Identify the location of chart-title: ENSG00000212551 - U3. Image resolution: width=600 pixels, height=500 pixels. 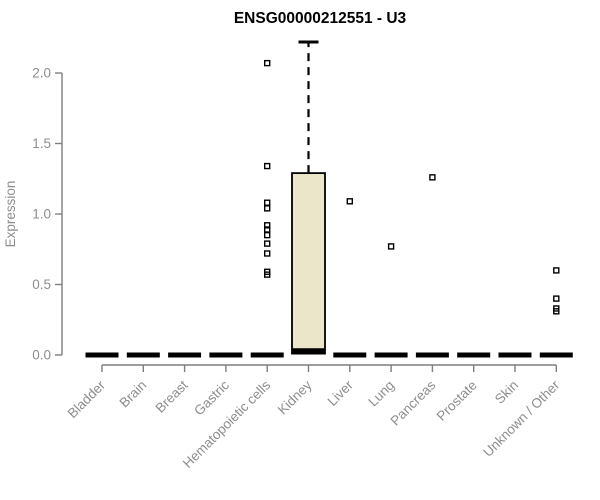
(320, 18).